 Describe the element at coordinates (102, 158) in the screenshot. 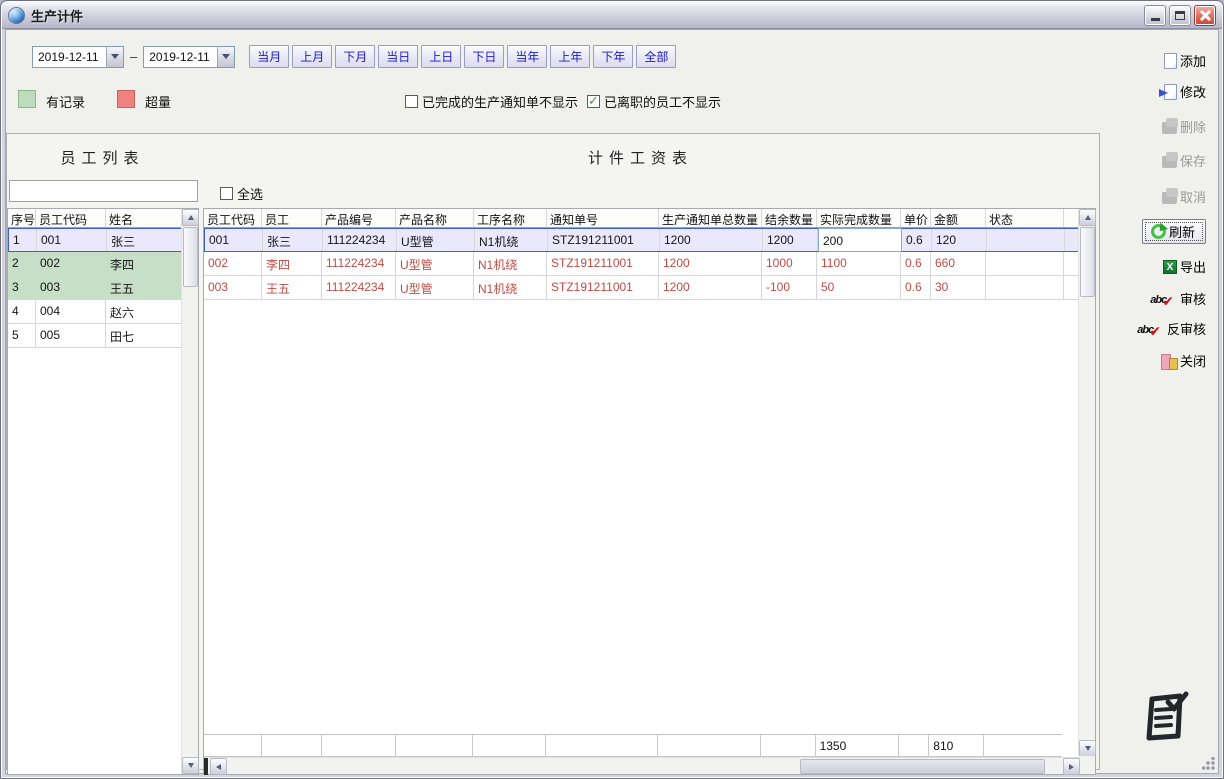

I see `employee-list-title: 员工列表` at that location.